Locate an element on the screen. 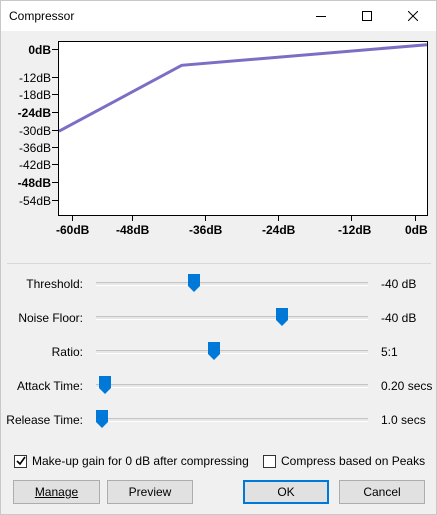  maximize-button is located at coordinates (367, 16).